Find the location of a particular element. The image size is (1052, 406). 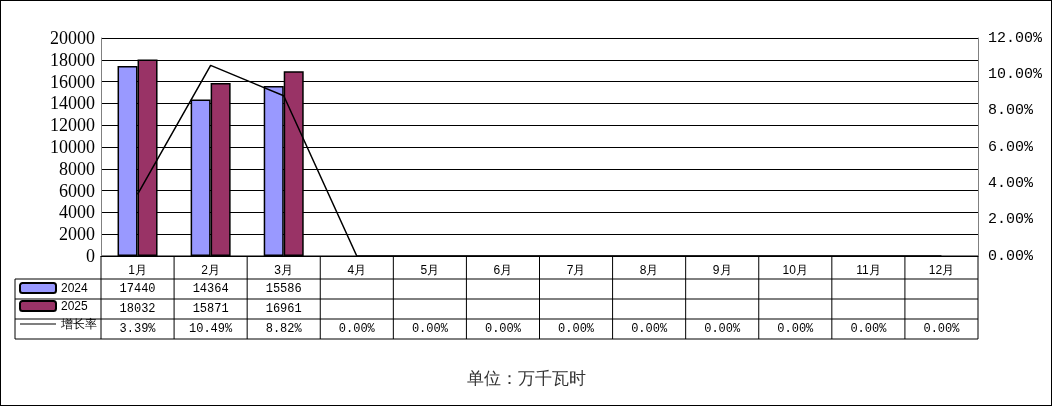

data-label: 18032 is located at coordinates (137, 309).